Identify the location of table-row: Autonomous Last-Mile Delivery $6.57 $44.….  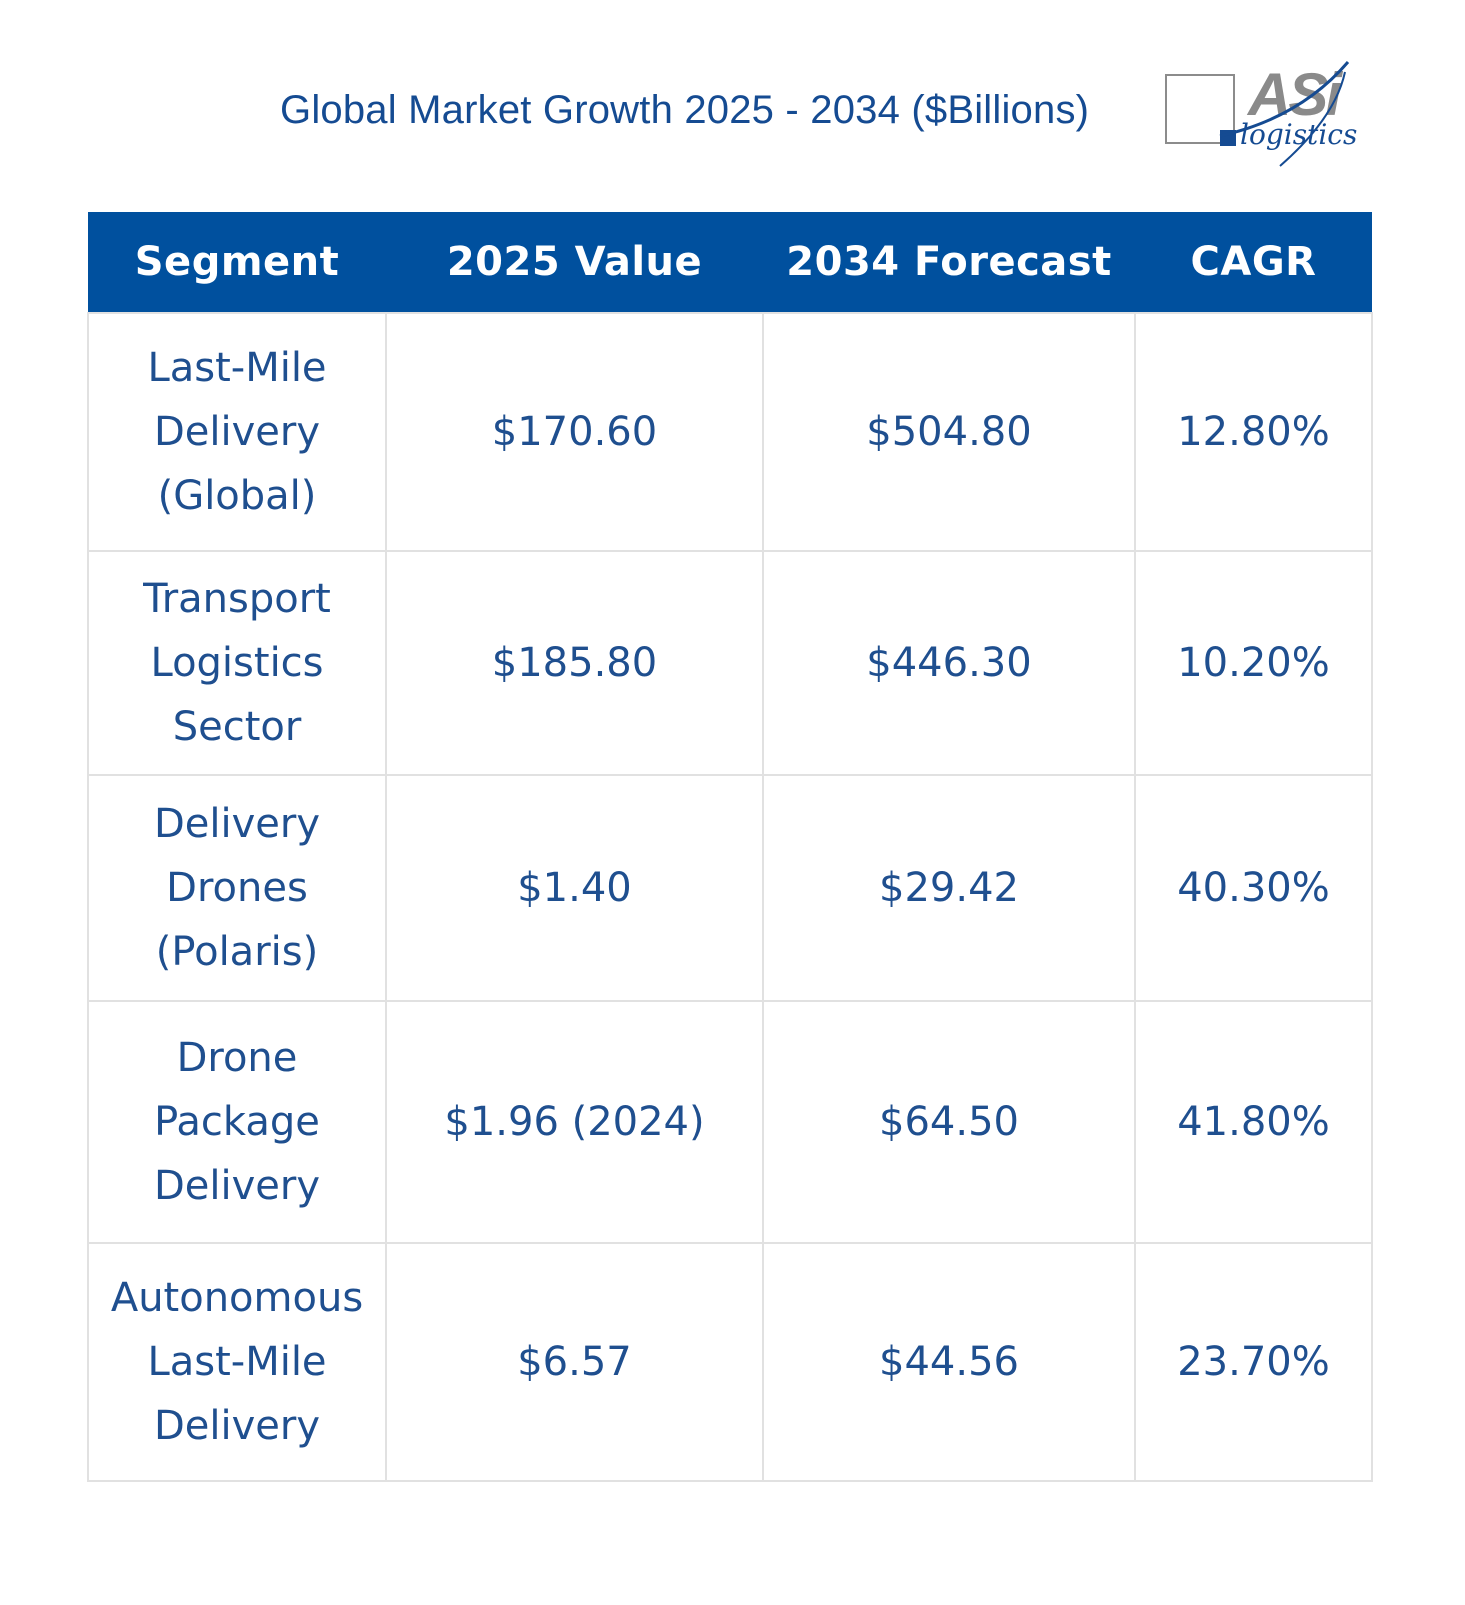
(730, 1362).